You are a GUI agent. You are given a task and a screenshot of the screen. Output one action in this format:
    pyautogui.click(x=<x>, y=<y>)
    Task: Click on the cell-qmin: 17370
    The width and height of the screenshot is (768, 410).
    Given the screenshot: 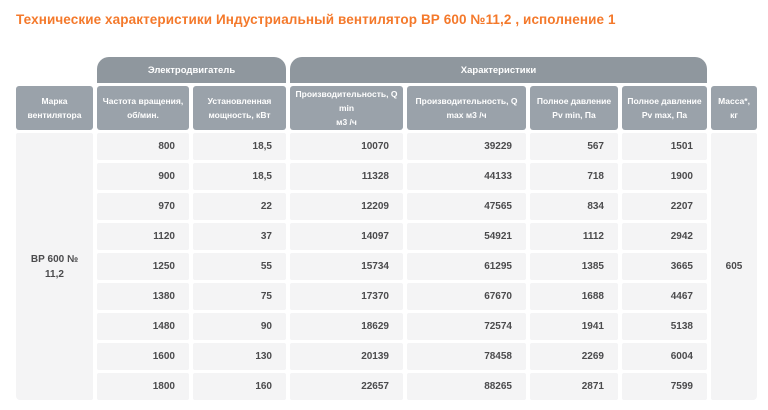 What is the action you would take?
    pyautogui.click(x=346, y=296)
    